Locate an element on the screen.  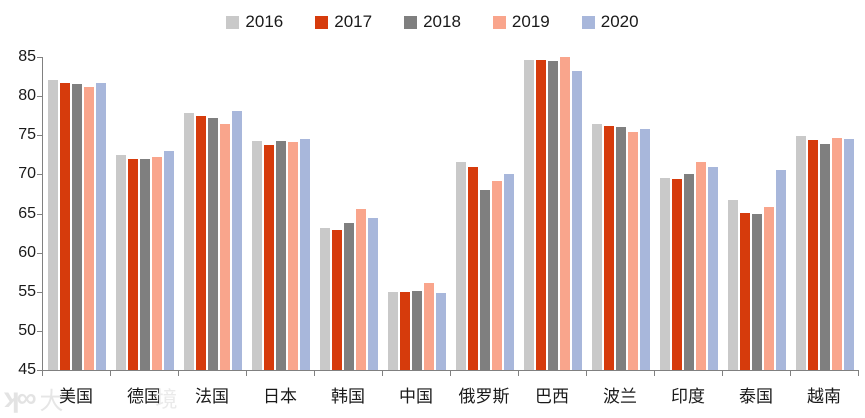
bar-越南-2017 is located at coordinates (813, 254).